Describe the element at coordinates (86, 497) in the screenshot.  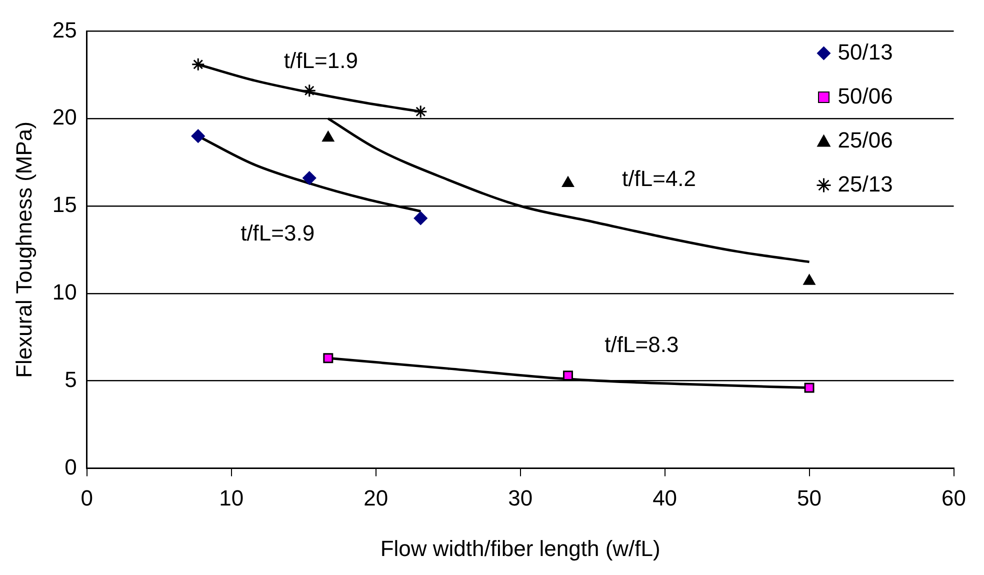
I see `x-tick-label: 0` at that location.